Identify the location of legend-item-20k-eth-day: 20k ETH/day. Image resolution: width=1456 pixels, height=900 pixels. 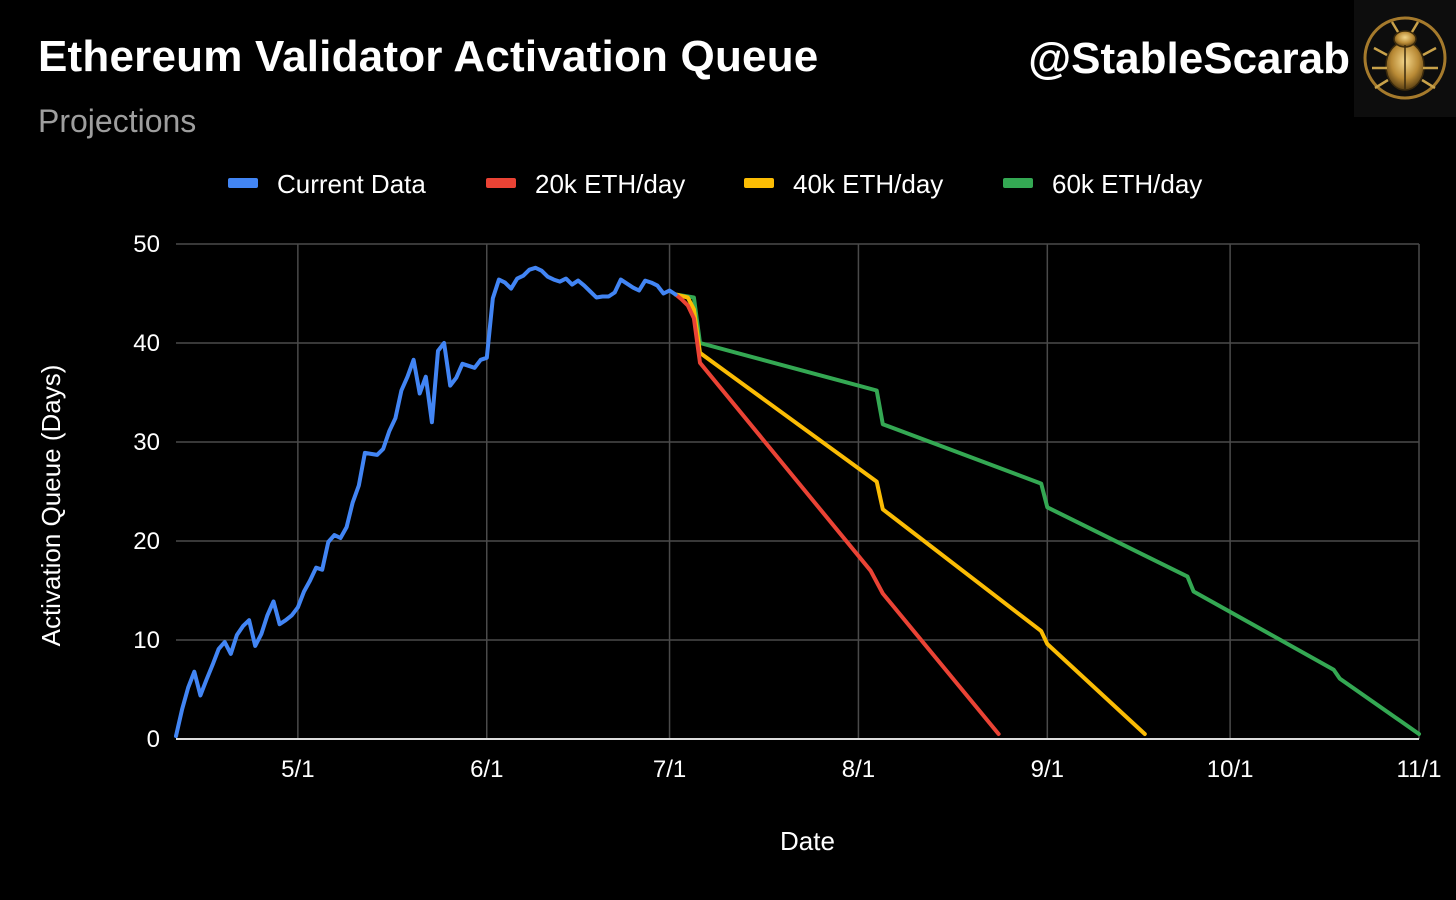
(585, 184).